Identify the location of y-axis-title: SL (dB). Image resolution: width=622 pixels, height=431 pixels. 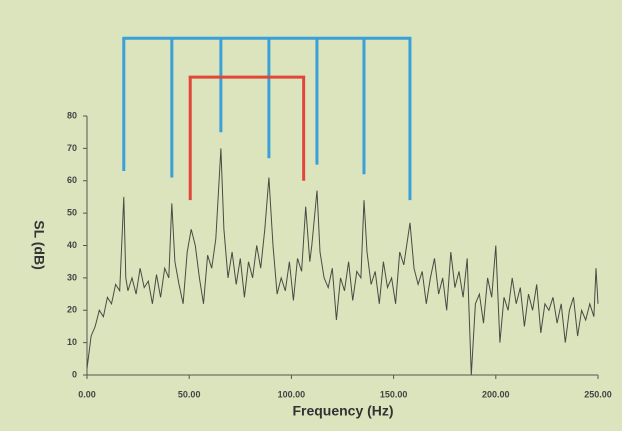
(39, 245).